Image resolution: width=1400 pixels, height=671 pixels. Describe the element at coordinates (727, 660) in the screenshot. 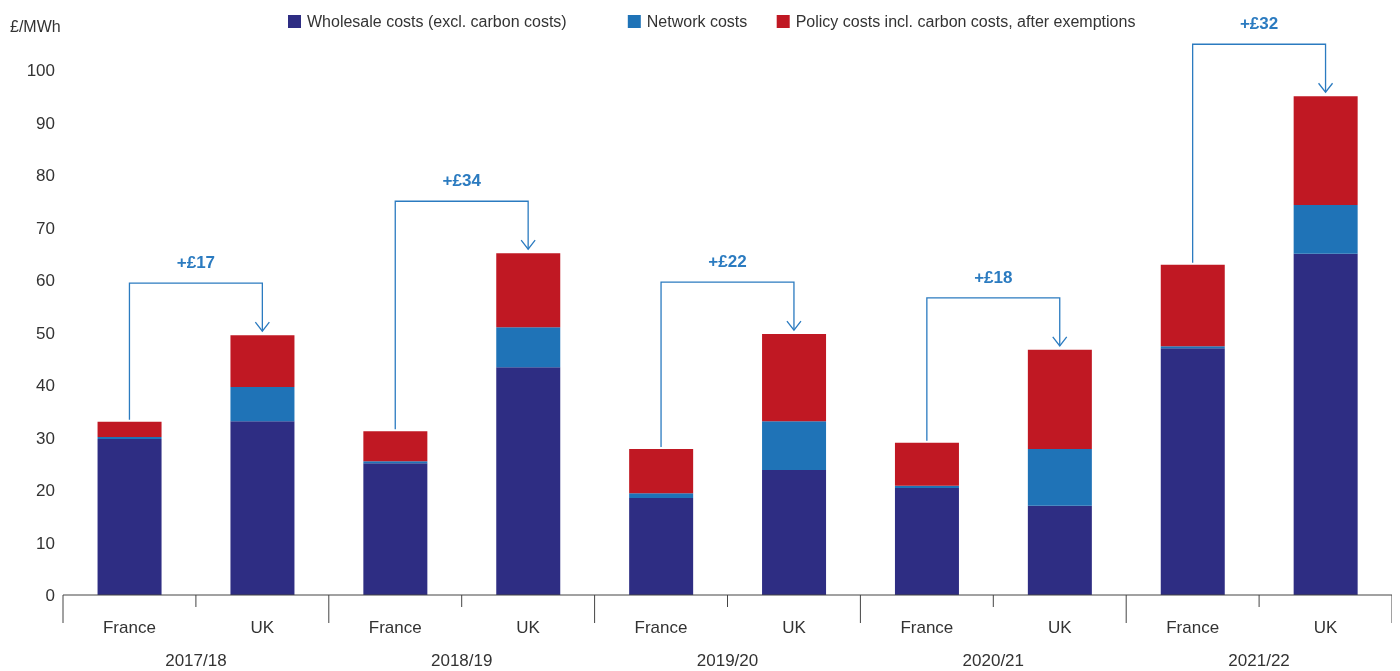

I see `text: 2019/20` at that location.